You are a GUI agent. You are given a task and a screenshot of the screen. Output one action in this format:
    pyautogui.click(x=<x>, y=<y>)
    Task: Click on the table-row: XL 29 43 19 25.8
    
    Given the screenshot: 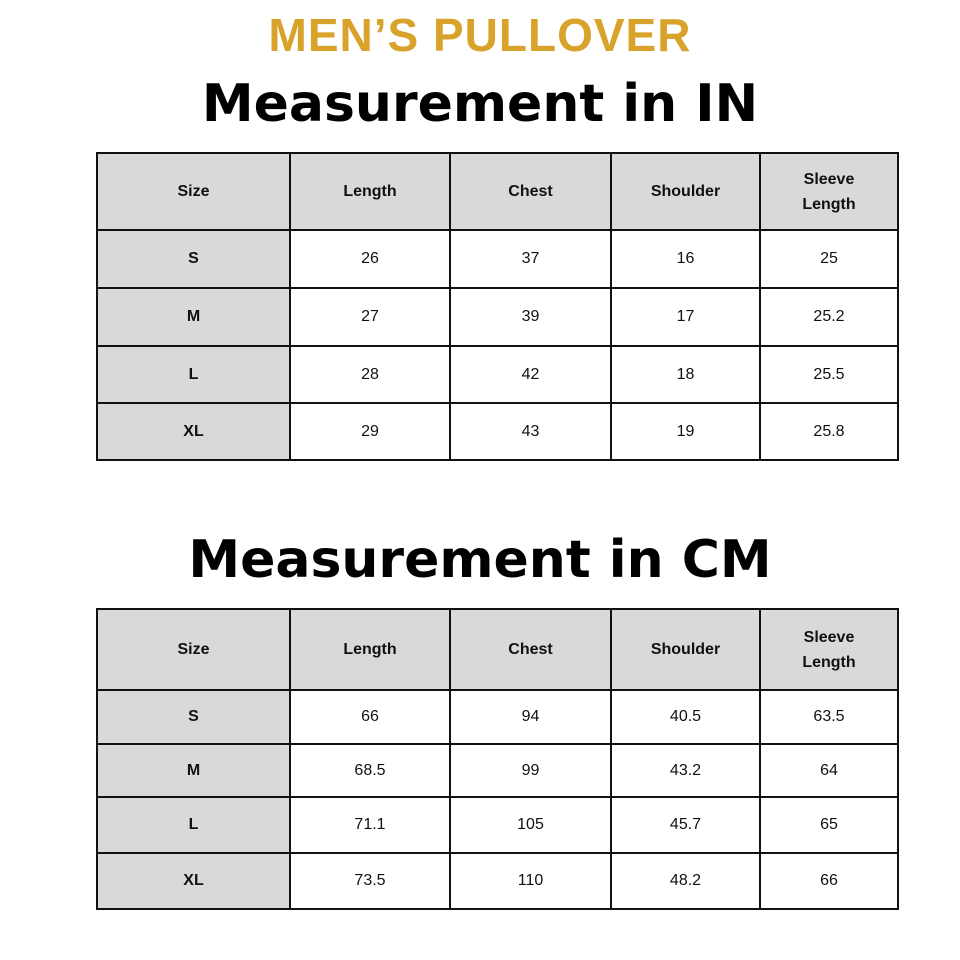 What is the action you would take?
    pyautogui.click(x=497, y=431)
    